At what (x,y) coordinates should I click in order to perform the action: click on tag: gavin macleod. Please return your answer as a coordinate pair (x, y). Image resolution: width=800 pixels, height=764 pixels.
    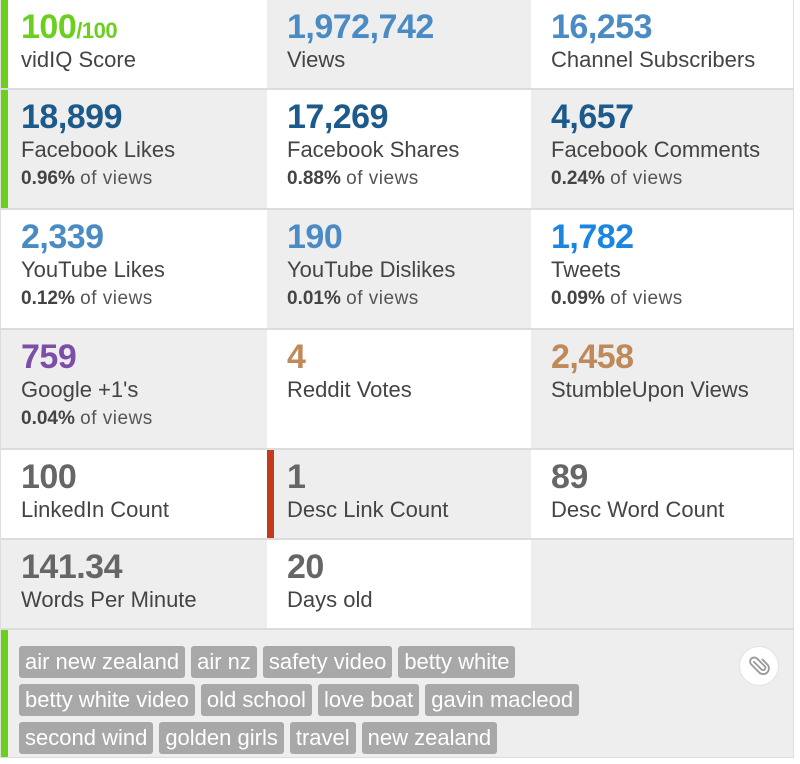
    Looking at the image, I should click on (502, 700).